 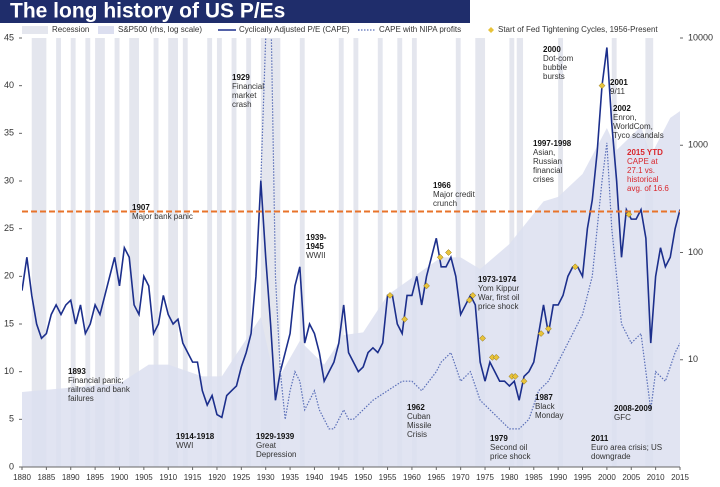 What do you see at coordinates (445, 203) in the screenshot?
I see `annotation-text: crunch` at bounding box center [445, 203].